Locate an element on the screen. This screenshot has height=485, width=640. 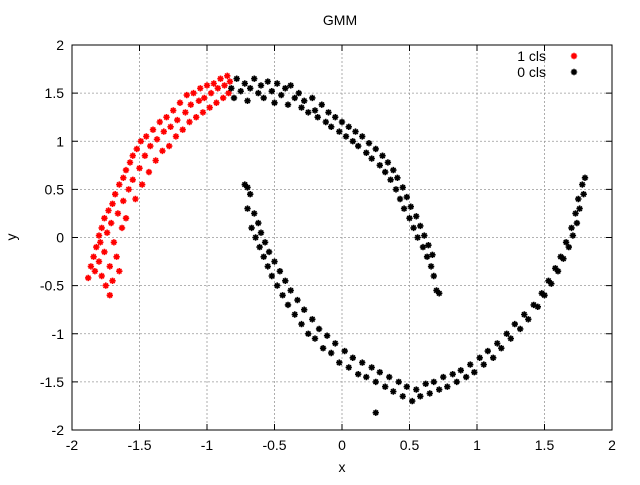
y-tick-label: 0 is located at coordinates (60, 238).